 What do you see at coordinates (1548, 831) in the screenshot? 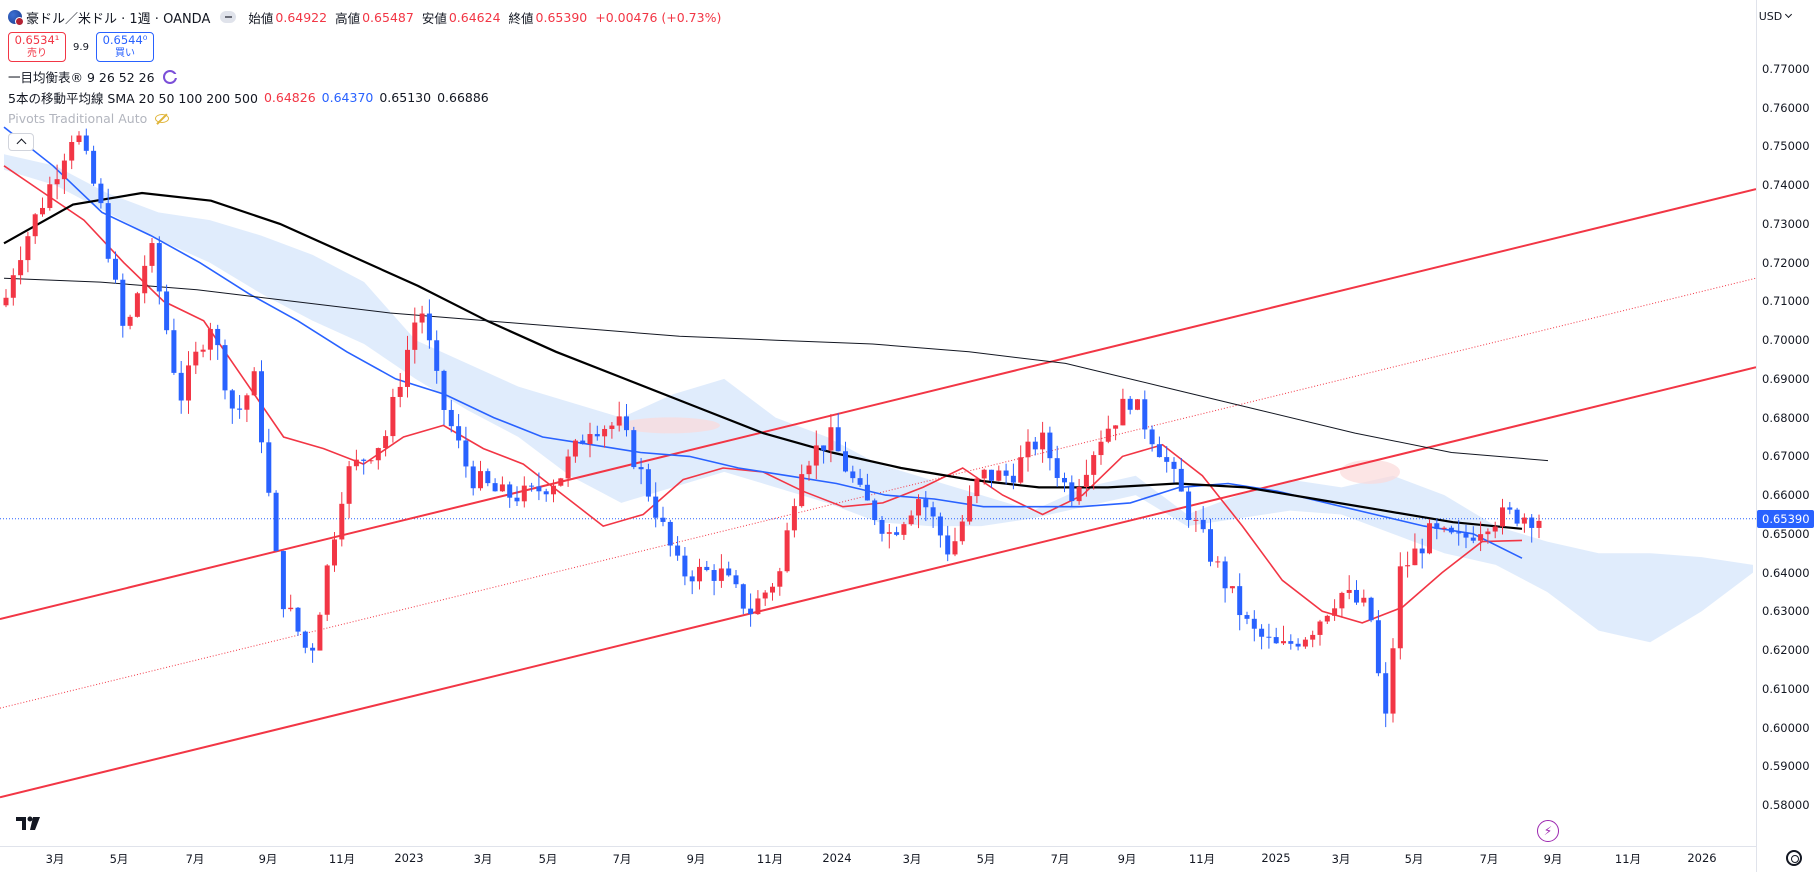
I see `alert-bolt-icon` at bounding box center [1548, 831].